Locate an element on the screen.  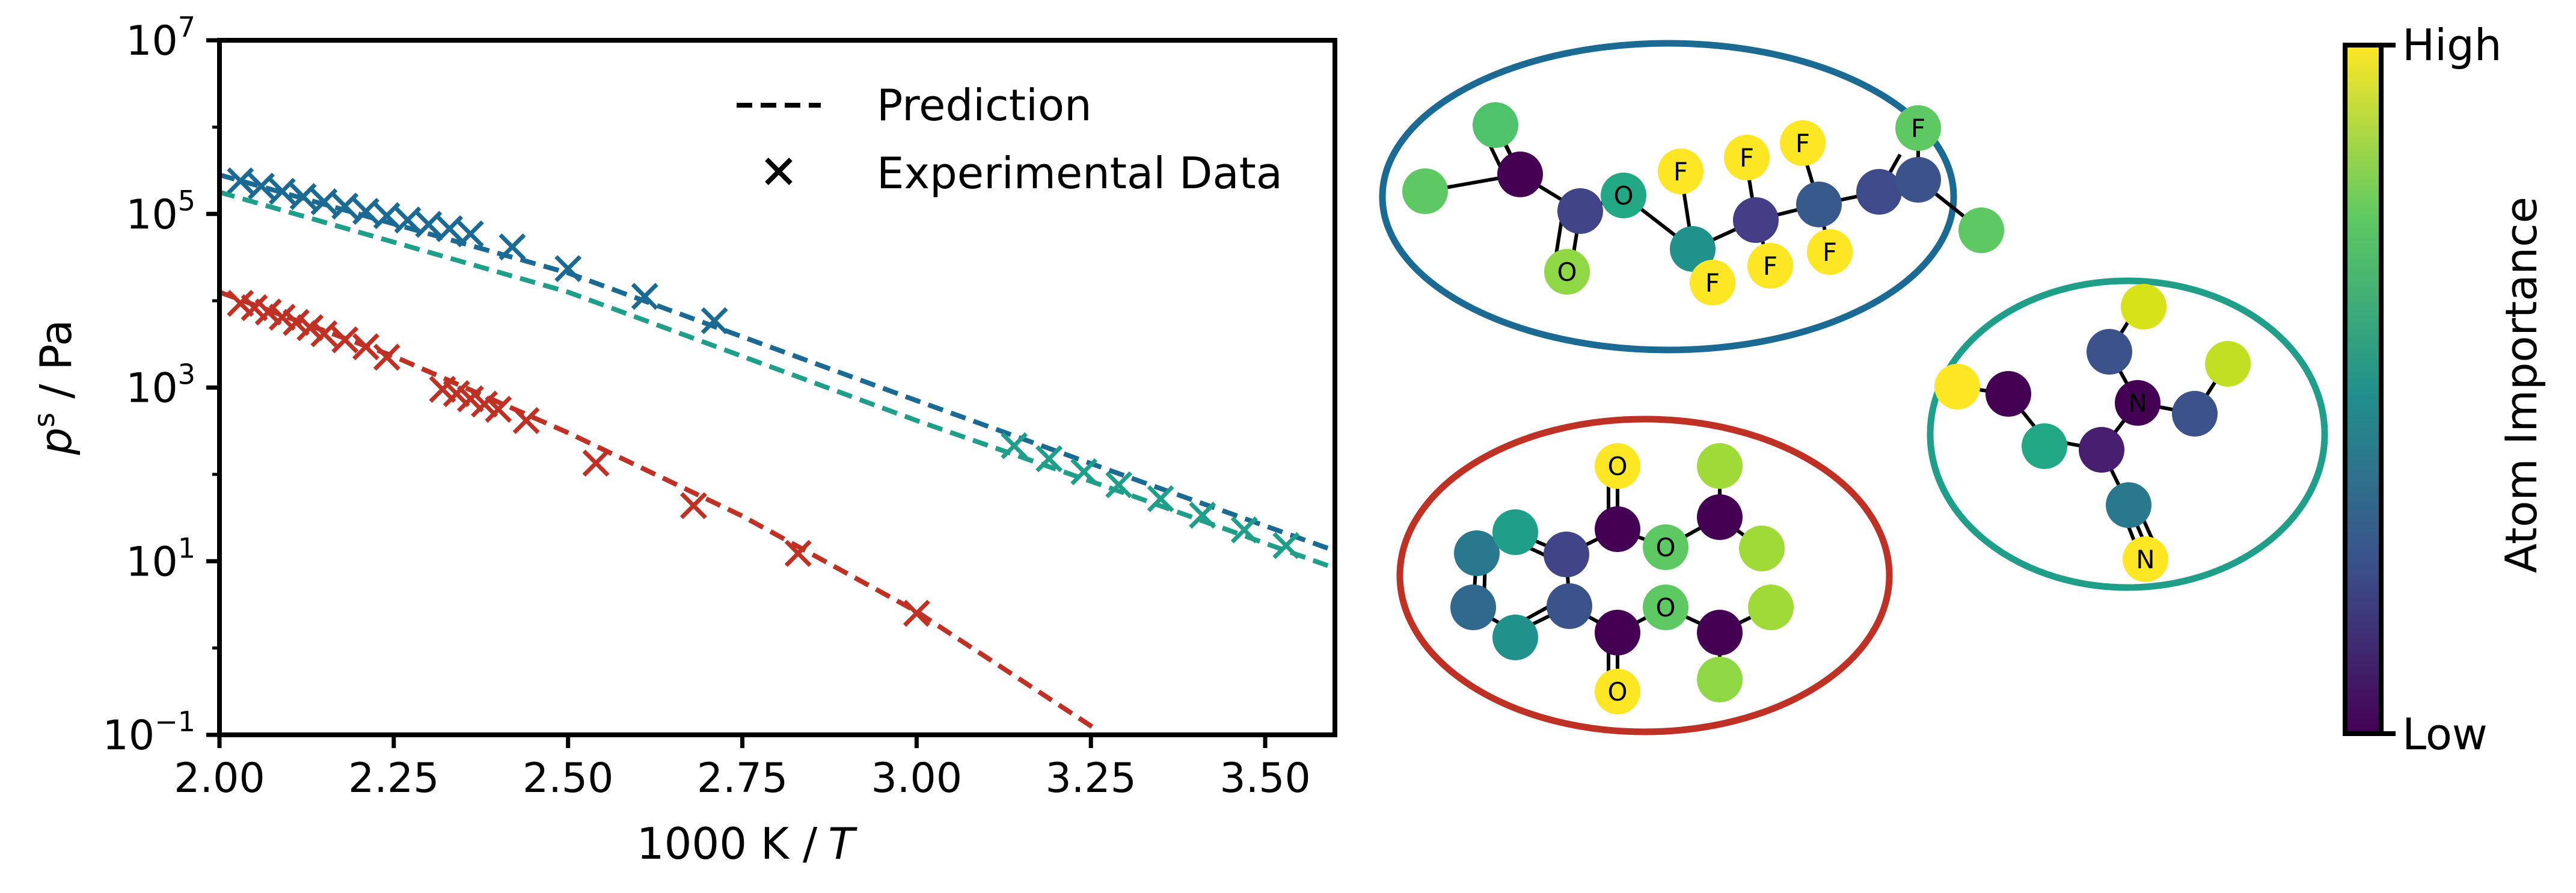
x-tick-label: 2.25 is located at coordinates (393, 778).